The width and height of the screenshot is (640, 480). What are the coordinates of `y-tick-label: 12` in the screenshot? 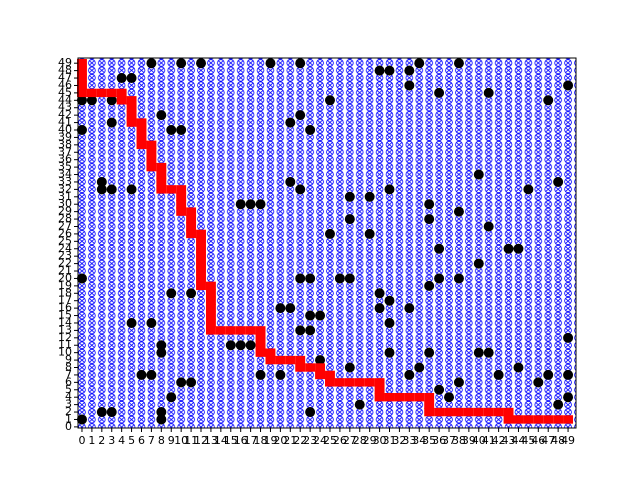 It's located at (65, 337).